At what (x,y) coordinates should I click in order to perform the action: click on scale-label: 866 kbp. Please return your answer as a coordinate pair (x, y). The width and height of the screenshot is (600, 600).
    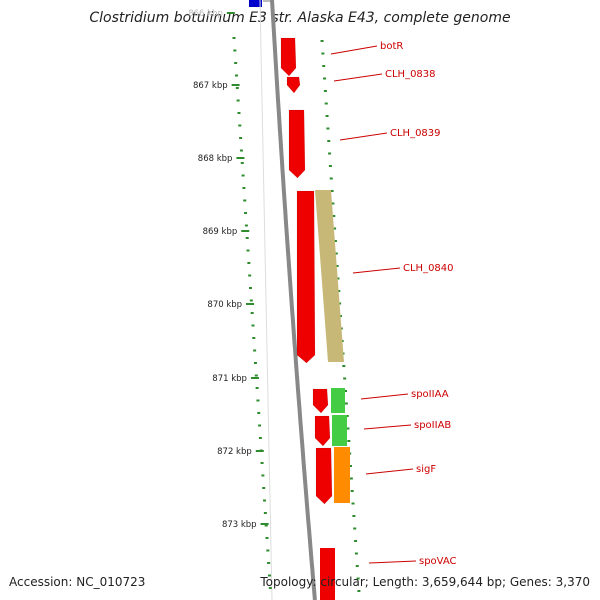
    Looking at the image, I should click on (205, 14).